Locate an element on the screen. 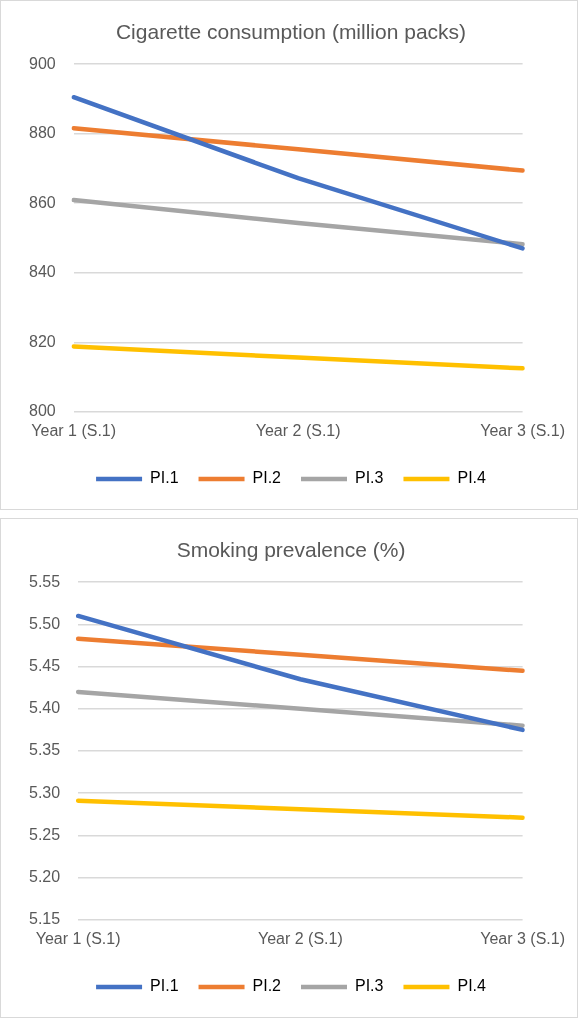  y-tick-label: 5.50 is located at coordinates (45, 623).